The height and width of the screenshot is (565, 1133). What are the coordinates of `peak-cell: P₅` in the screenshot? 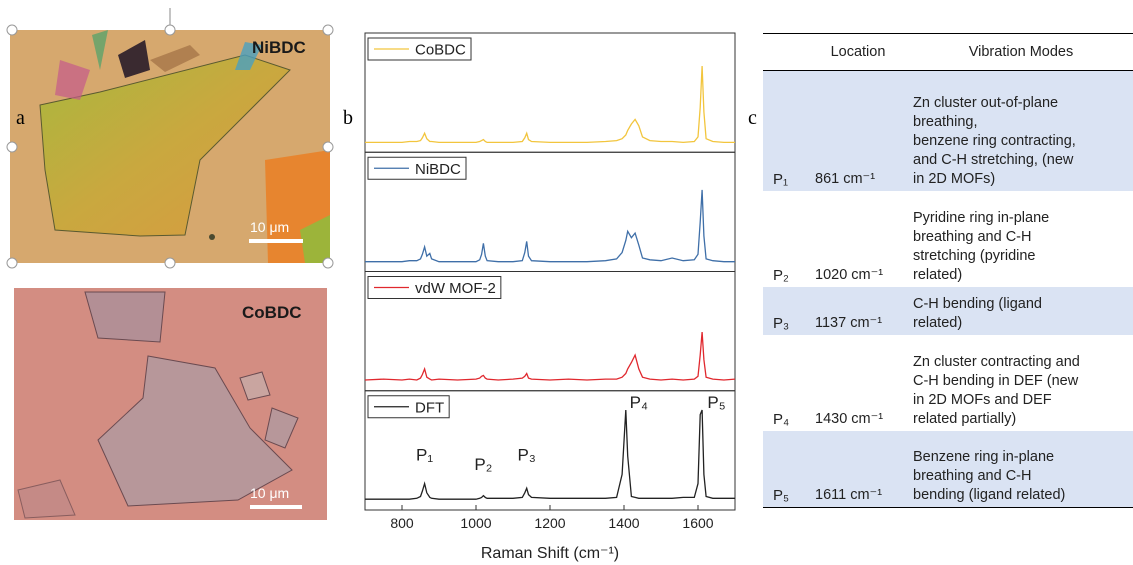 It's located at (785, 469).